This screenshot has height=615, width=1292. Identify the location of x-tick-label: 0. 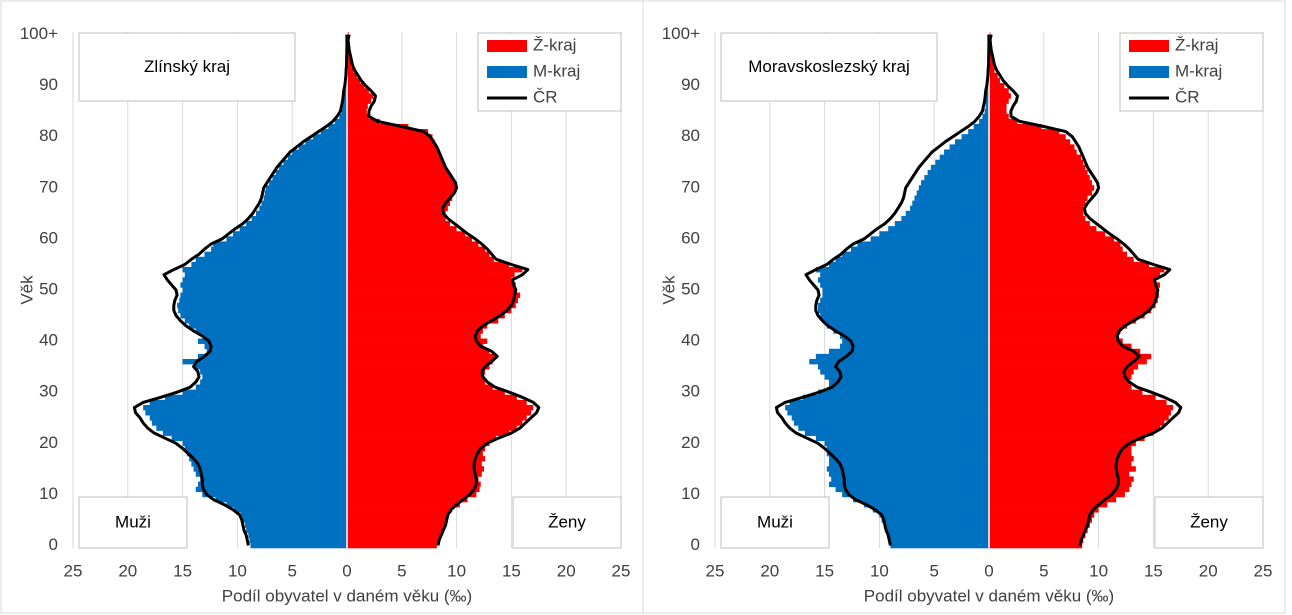
(346, 570).